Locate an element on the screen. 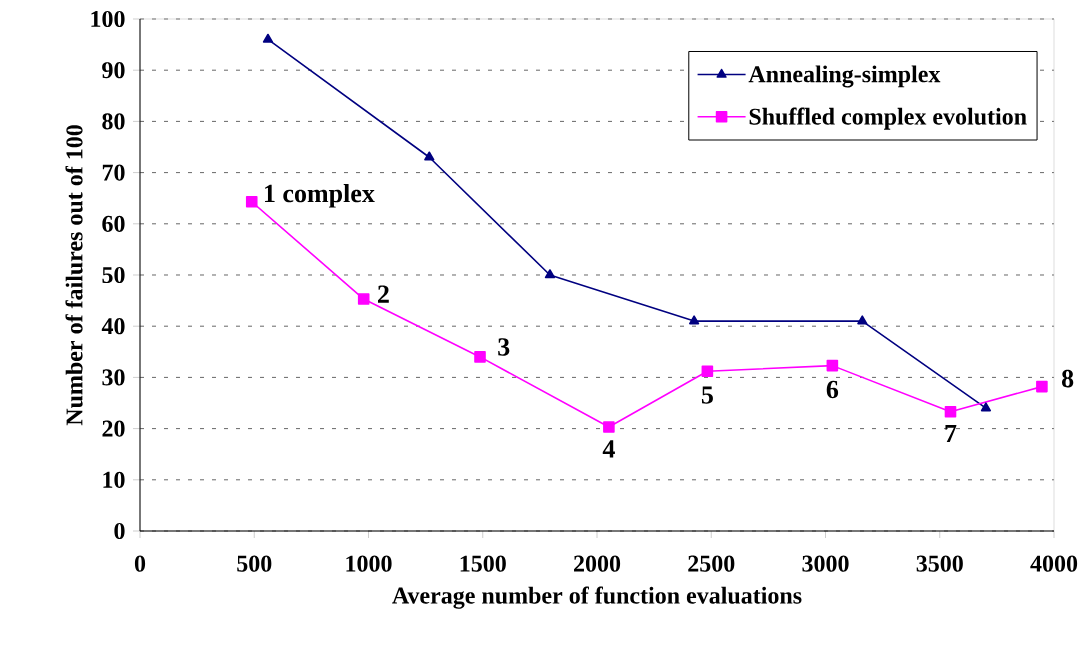 This screenshot has height=649, width=1087. annotation: 3 is located at coordinates (504, 347).